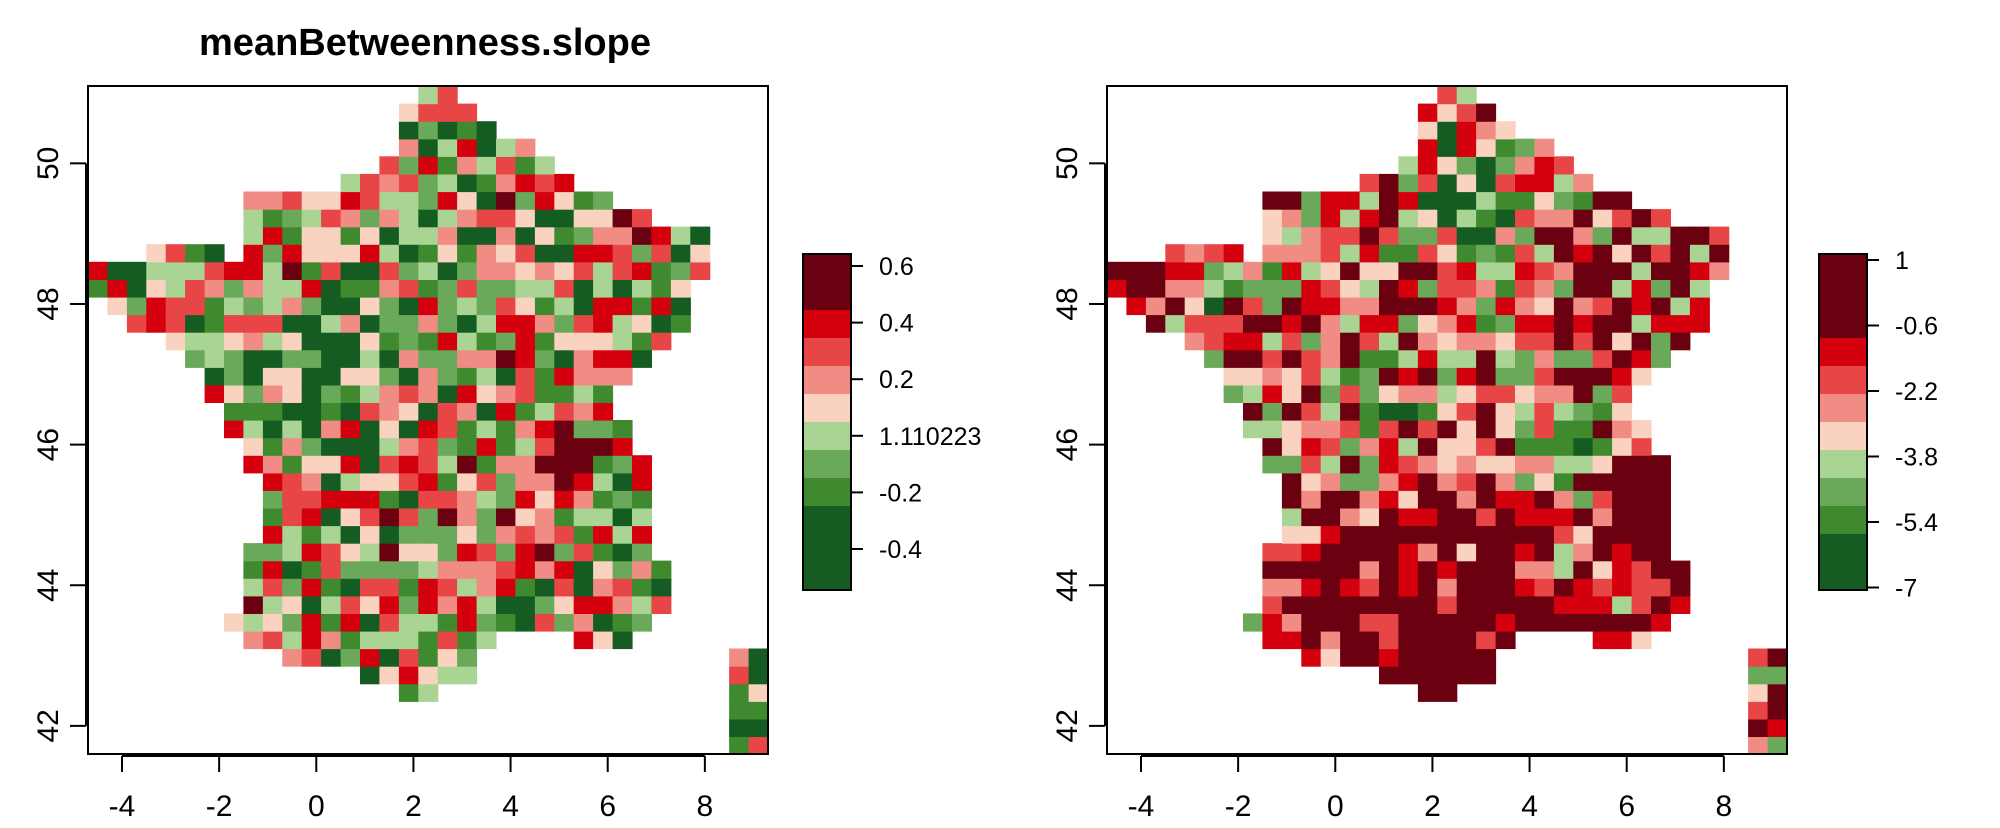 The width and height of the screenshot is (2000, 828). I want to click on x-tick-label: 4, so click(1529, 806).